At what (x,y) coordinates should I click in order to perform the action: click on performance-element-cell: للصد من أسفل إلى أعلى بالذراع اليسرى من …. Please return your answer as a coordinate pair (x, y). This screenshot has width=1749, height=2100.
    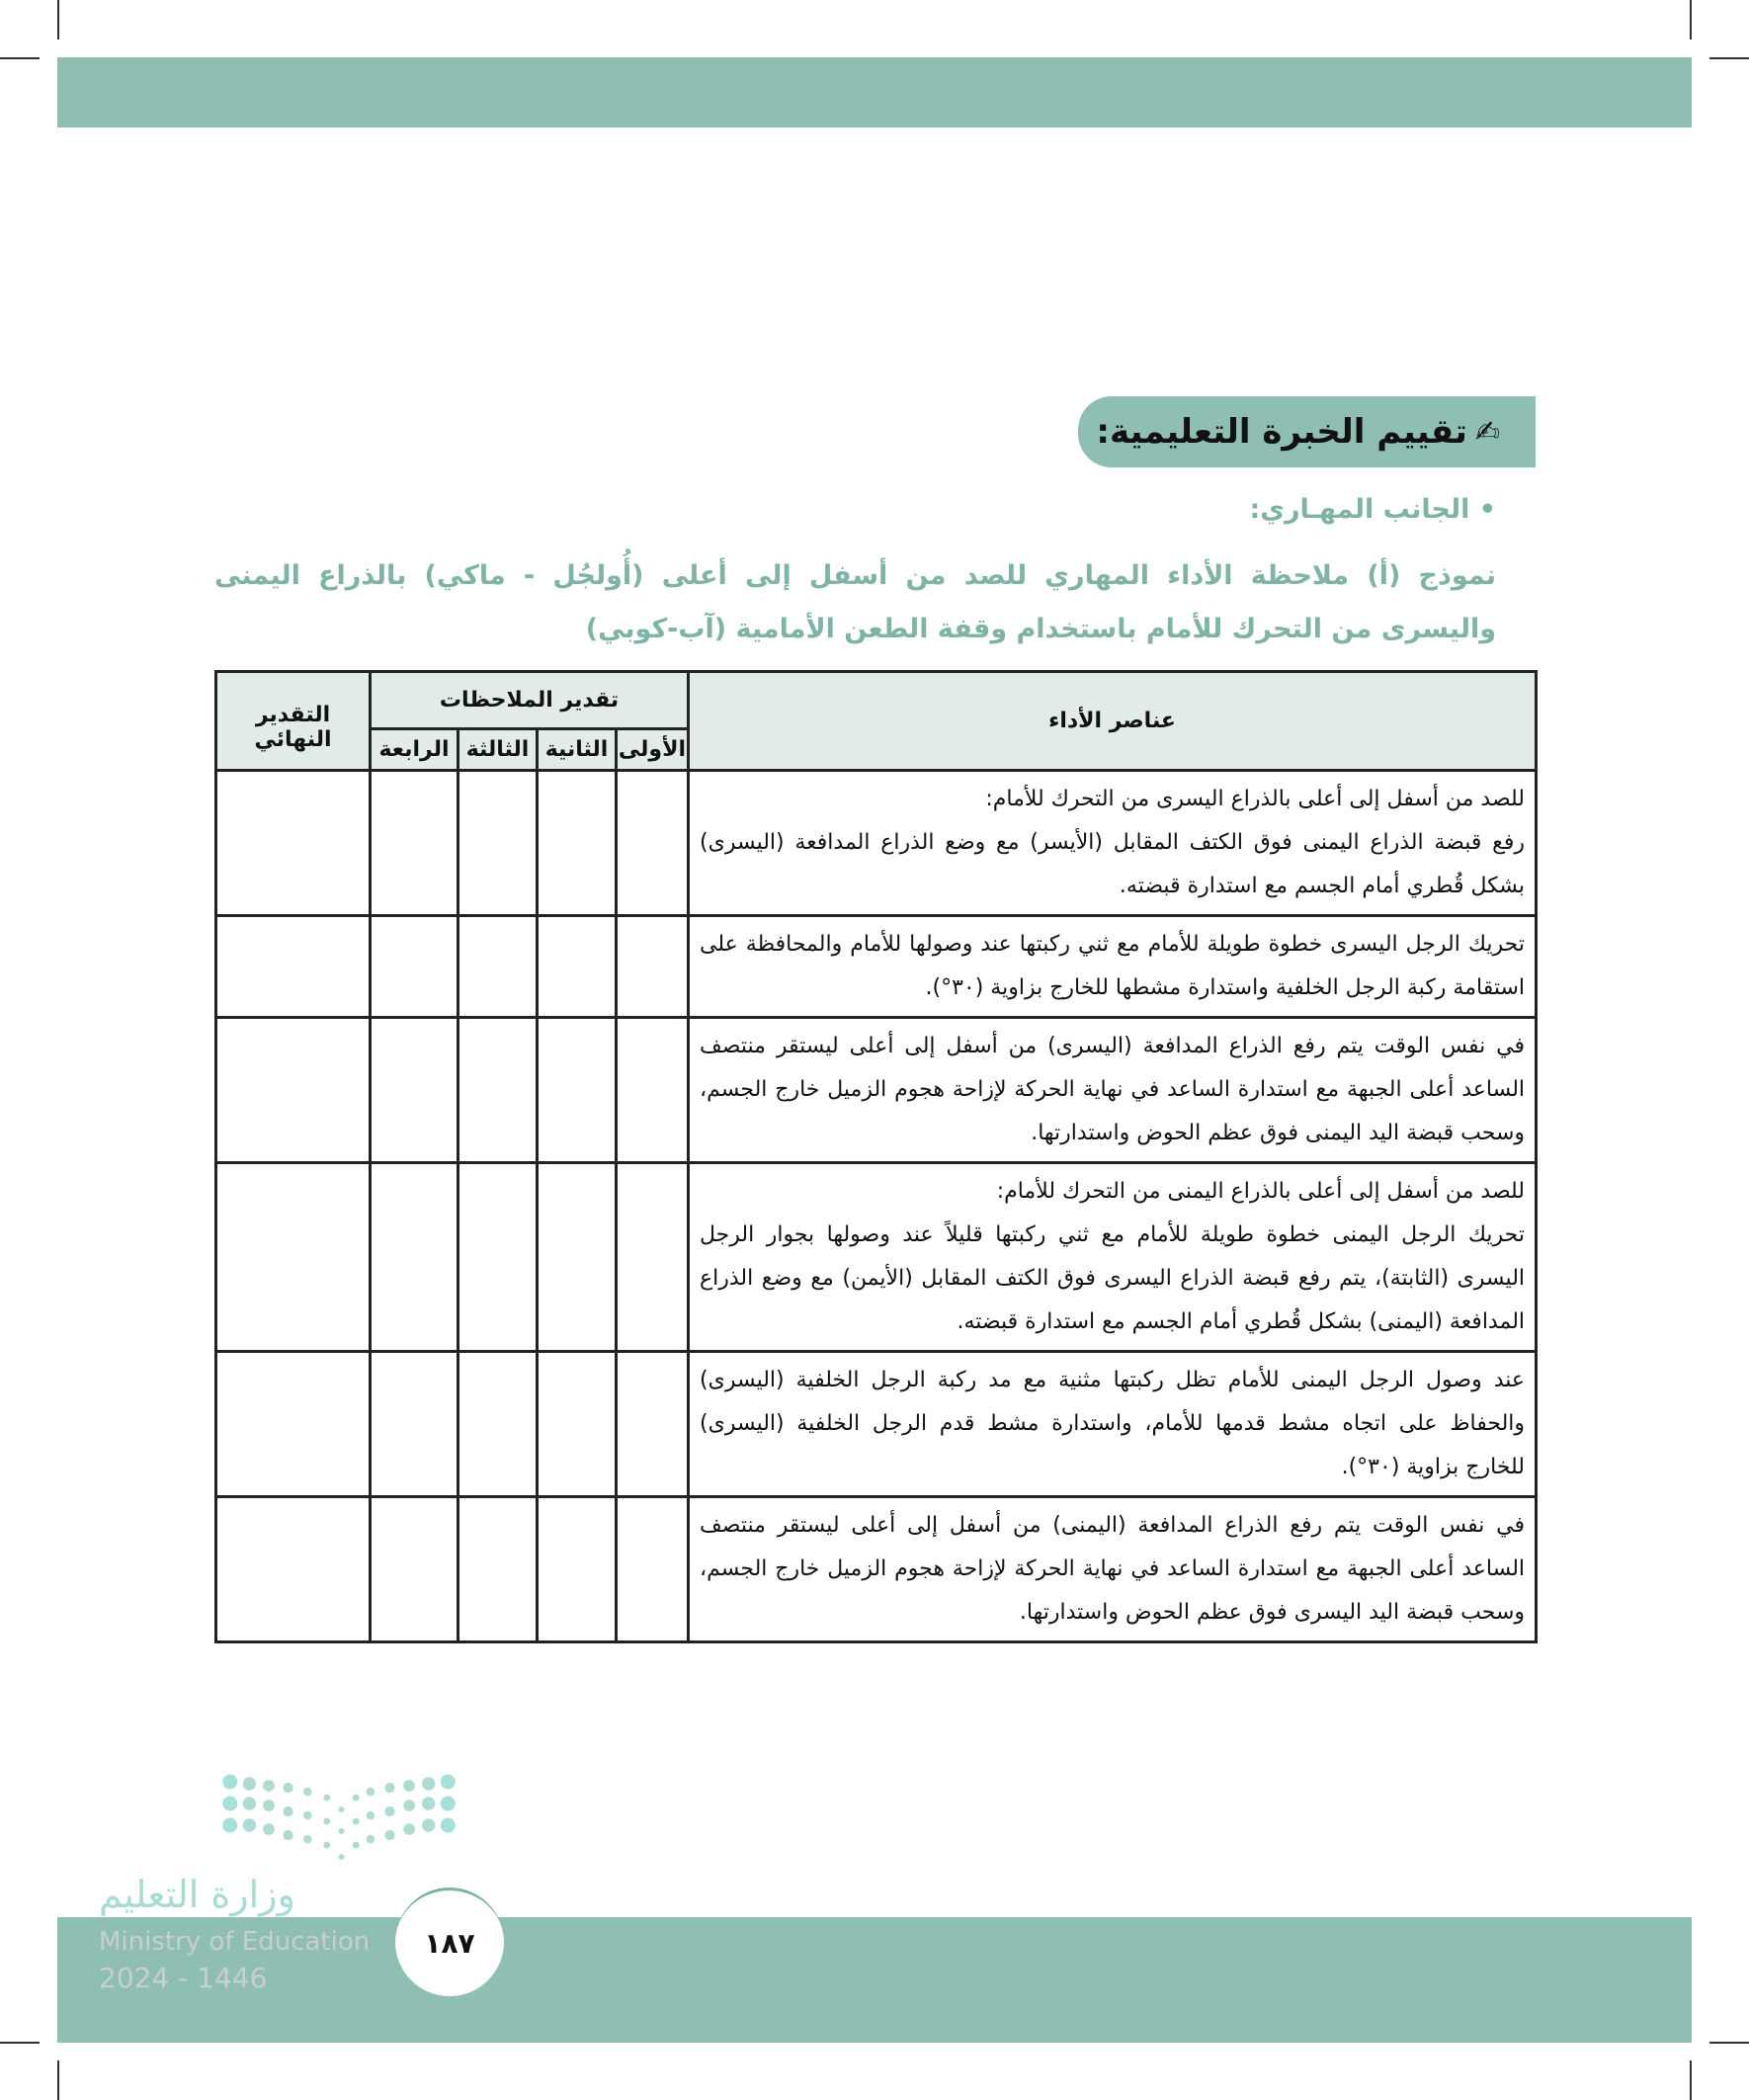
    Looking at the image, I should click on (1113, 843).